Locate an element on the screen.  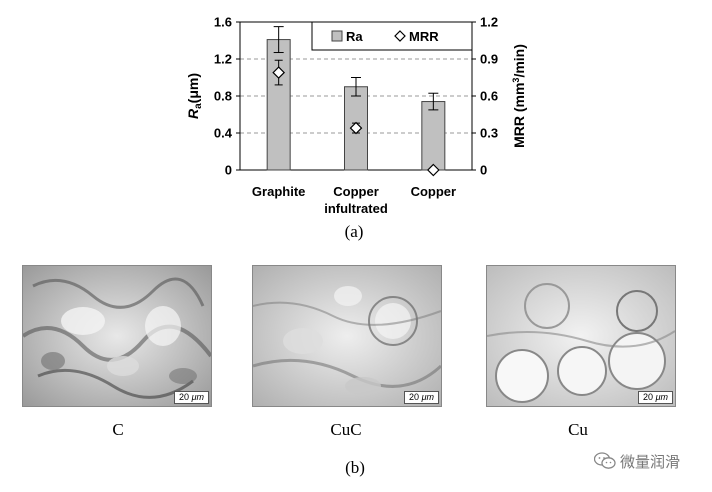
right-tick-label: 0.3 is located at coordinates (489, 133).